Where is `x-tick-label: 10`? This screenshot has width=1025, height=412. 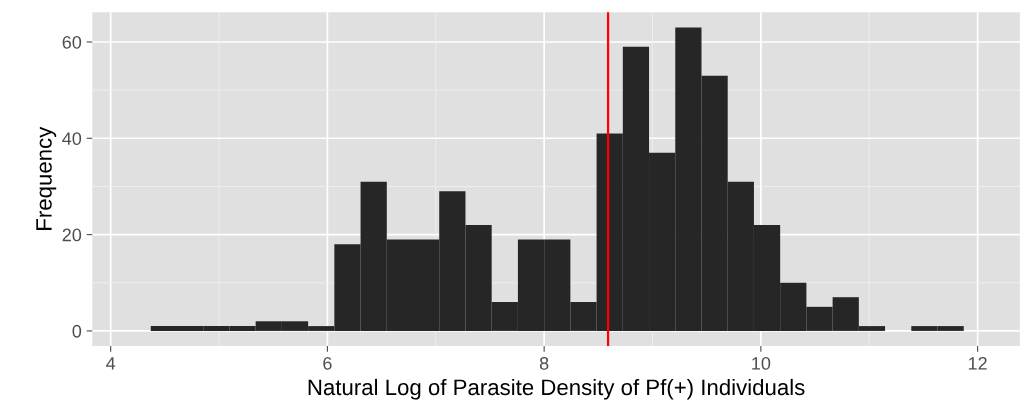 x-tick-label: 10 is located at coordinates (761, 363).